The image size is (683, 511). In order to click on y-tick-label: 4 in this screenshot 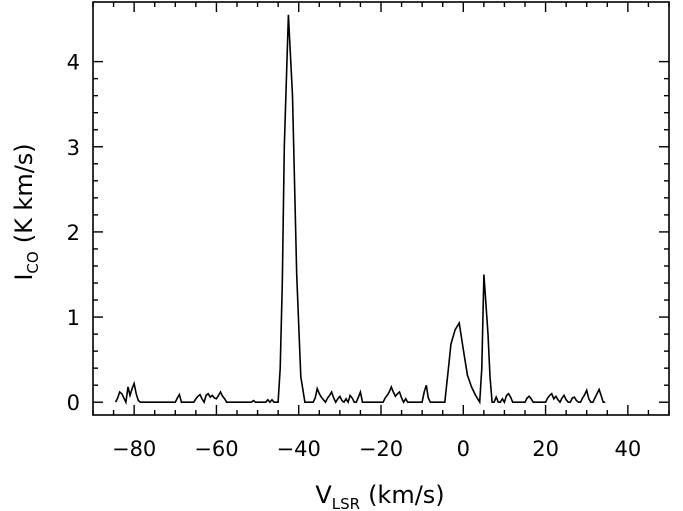, I will do `click(73, 63)`.